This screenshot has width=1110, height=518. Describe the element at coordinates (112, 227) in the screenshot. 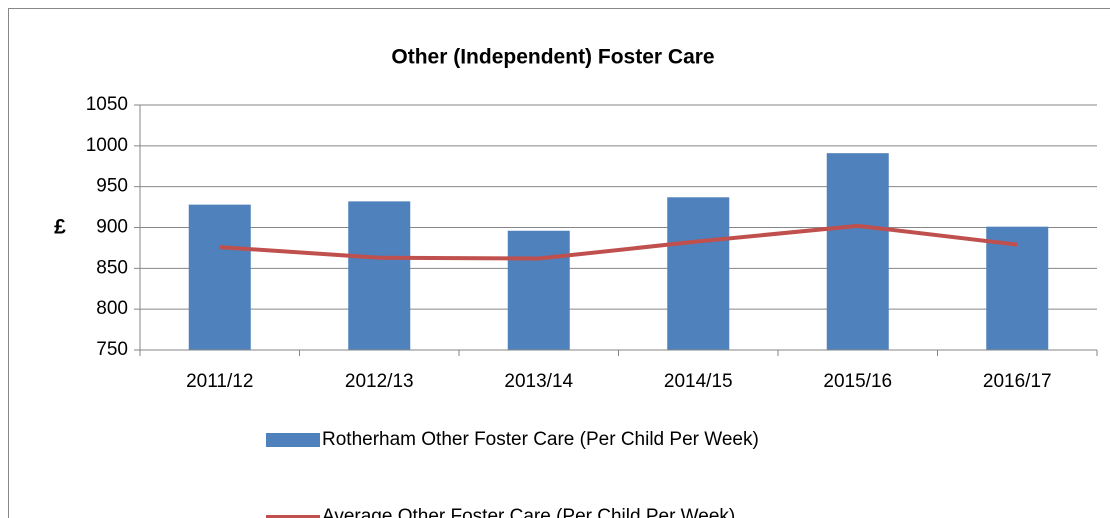

I see `y-tick-label: 900` at that location.